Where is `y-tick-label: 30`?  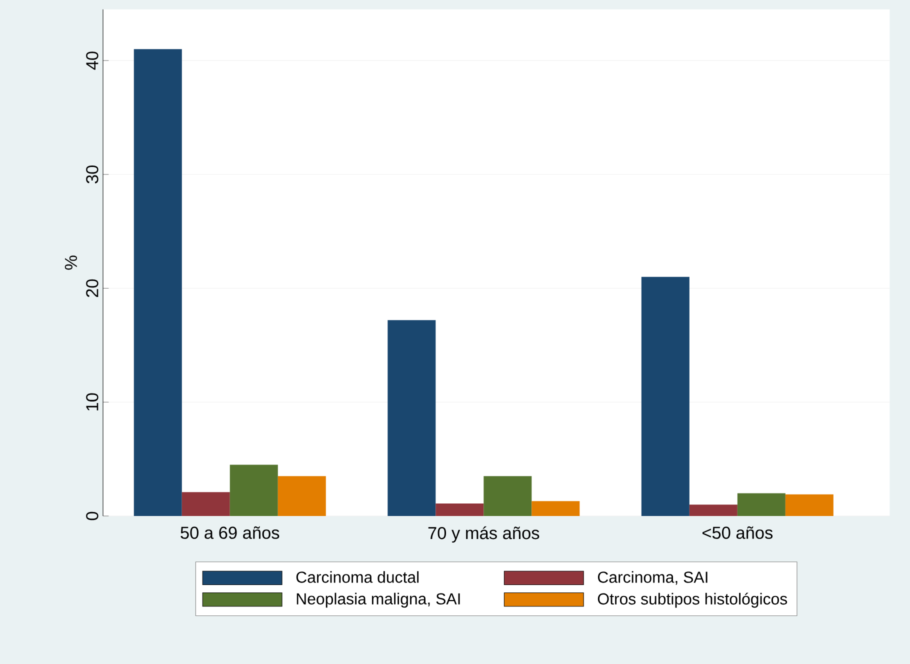
y-tick-label: 30 is located at coordinates (92, 174).